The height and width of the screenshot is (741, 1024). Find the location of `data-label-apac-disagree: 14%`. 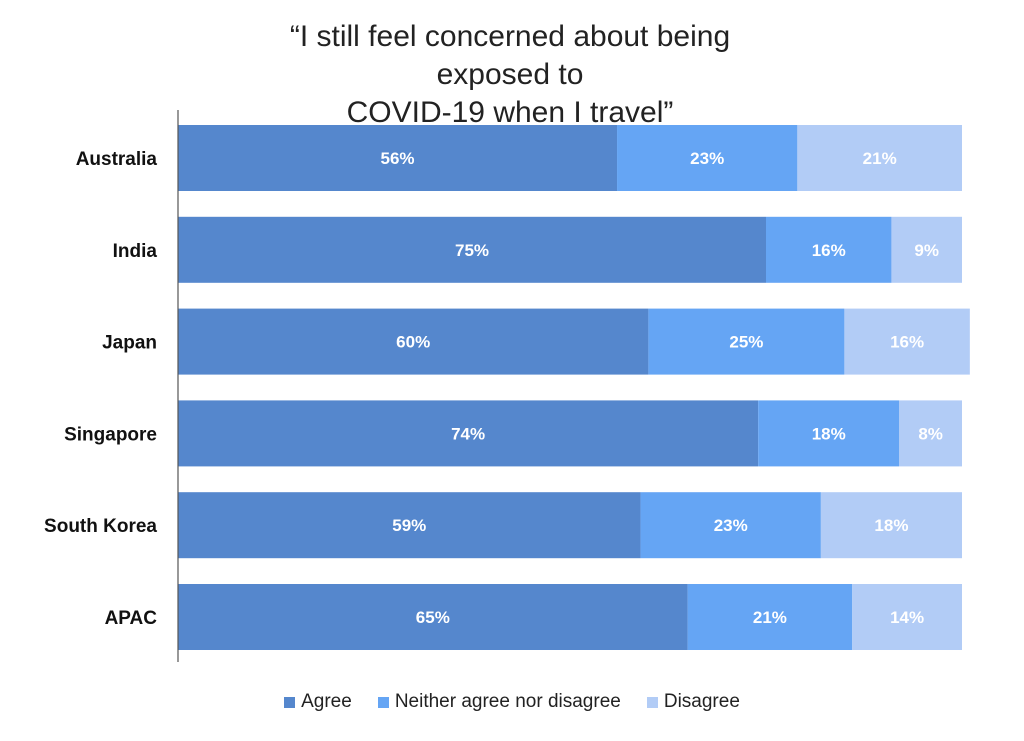

data-label-apac-disagree: 14% is located at coordinates (907, 617).